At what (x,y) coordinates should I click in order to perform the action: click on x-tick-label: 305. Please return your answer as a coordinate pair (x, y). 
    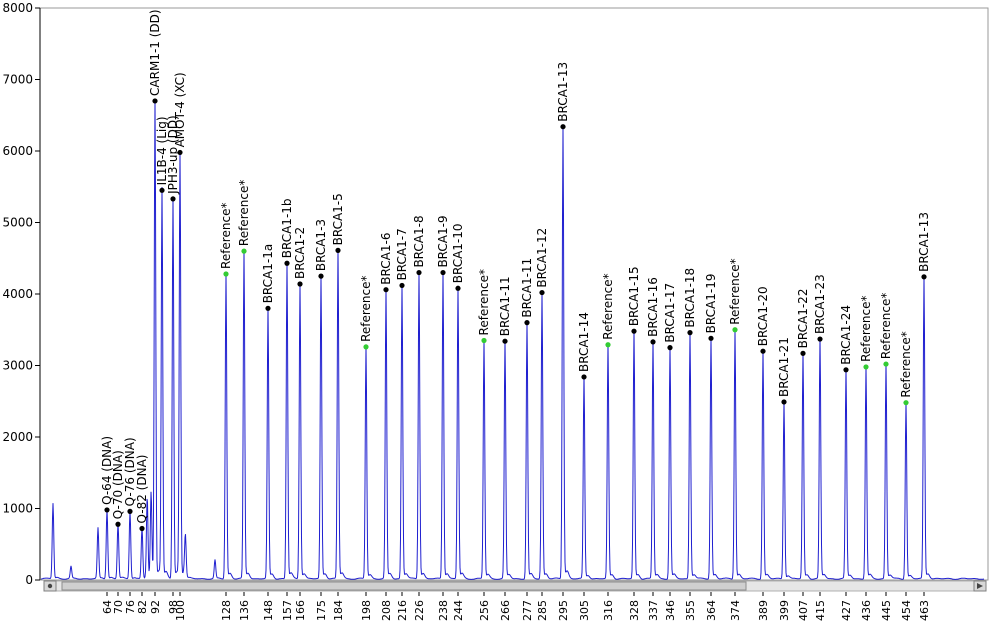
    Looking at the image, I should click on (584, 610).